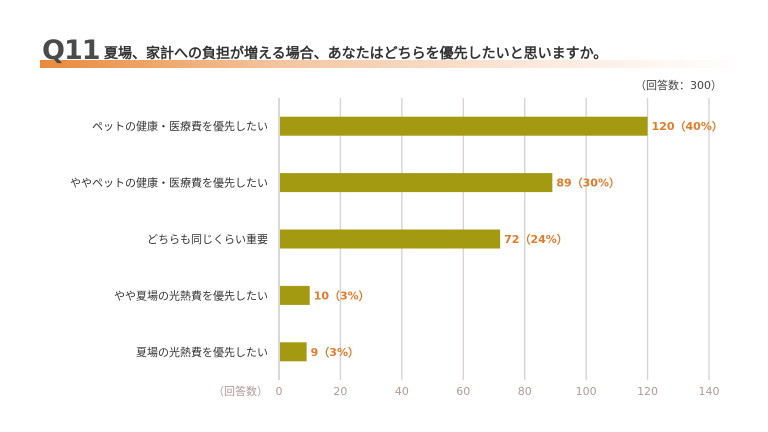 The image size is (768, 432). What do you see at coordinates (342, 295) in the screenshot?
I see `value-label-4: 10（3%）` at bounding box center [342, 295].